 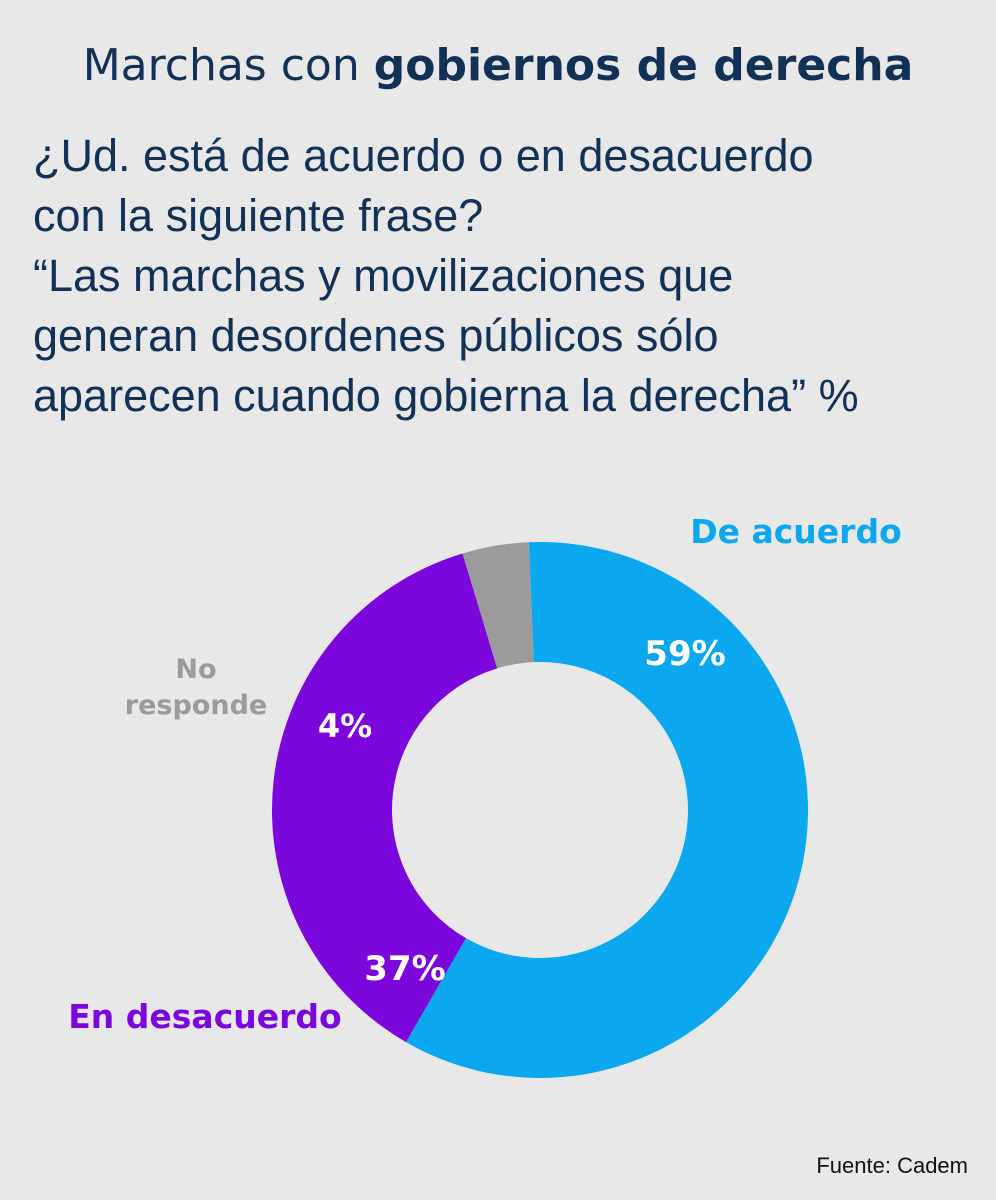 I want to click on question-line: con la siguiente frase?, so click(x=258, y=215).